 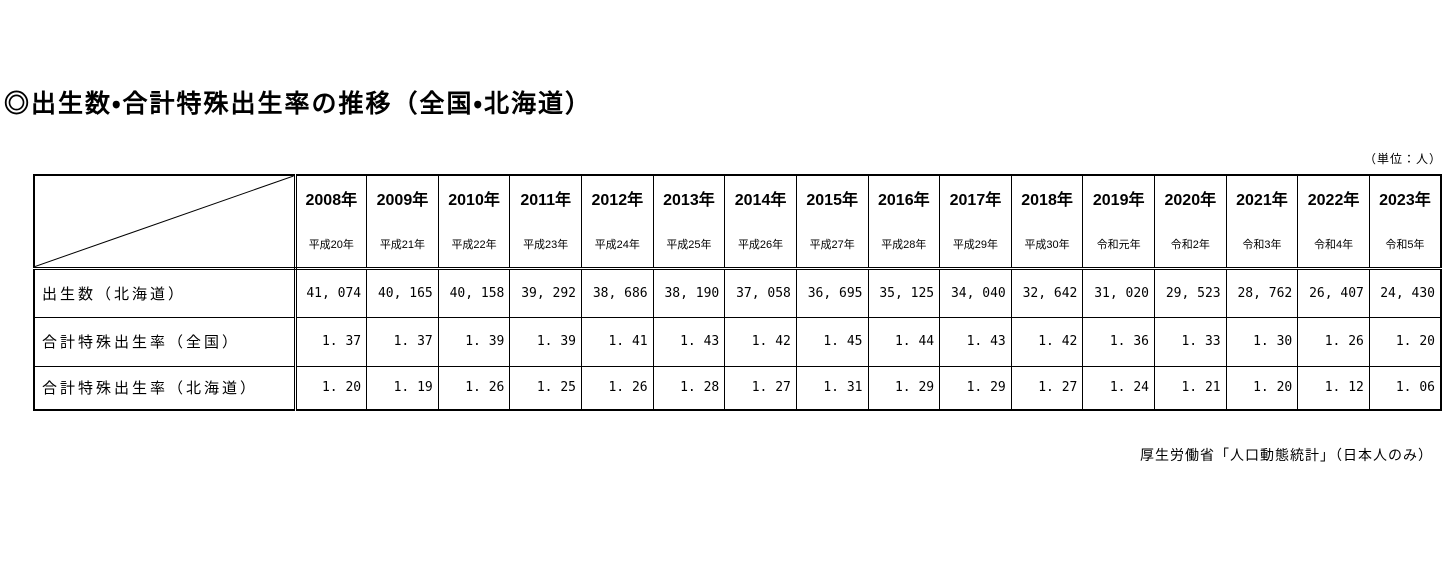 I want to click on value-cell: 1. 33, so click(x=1190, y=341).